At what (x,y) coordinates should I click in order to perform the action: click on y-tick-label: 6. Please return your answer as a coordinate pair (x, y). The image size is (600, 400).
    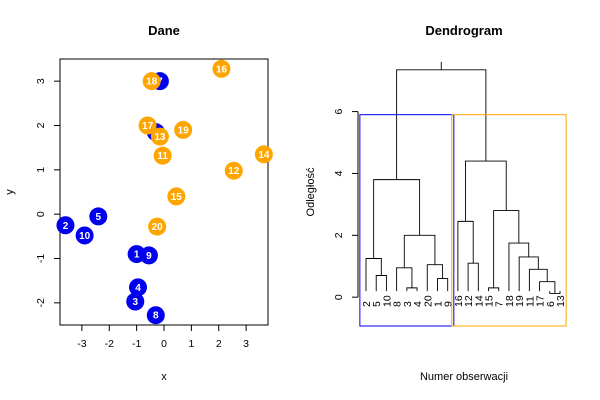
    Looking at the image, I should click on (339, 112).